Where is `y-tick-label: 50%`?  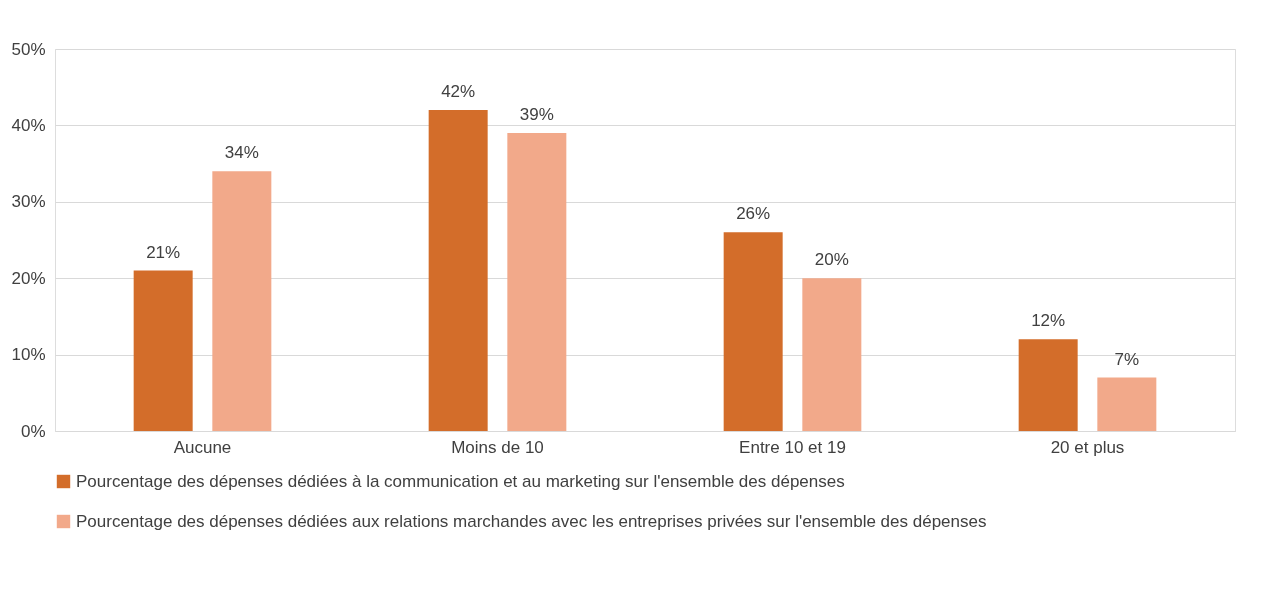
y-tick-label: 50% is located at coordinates (28, 49).